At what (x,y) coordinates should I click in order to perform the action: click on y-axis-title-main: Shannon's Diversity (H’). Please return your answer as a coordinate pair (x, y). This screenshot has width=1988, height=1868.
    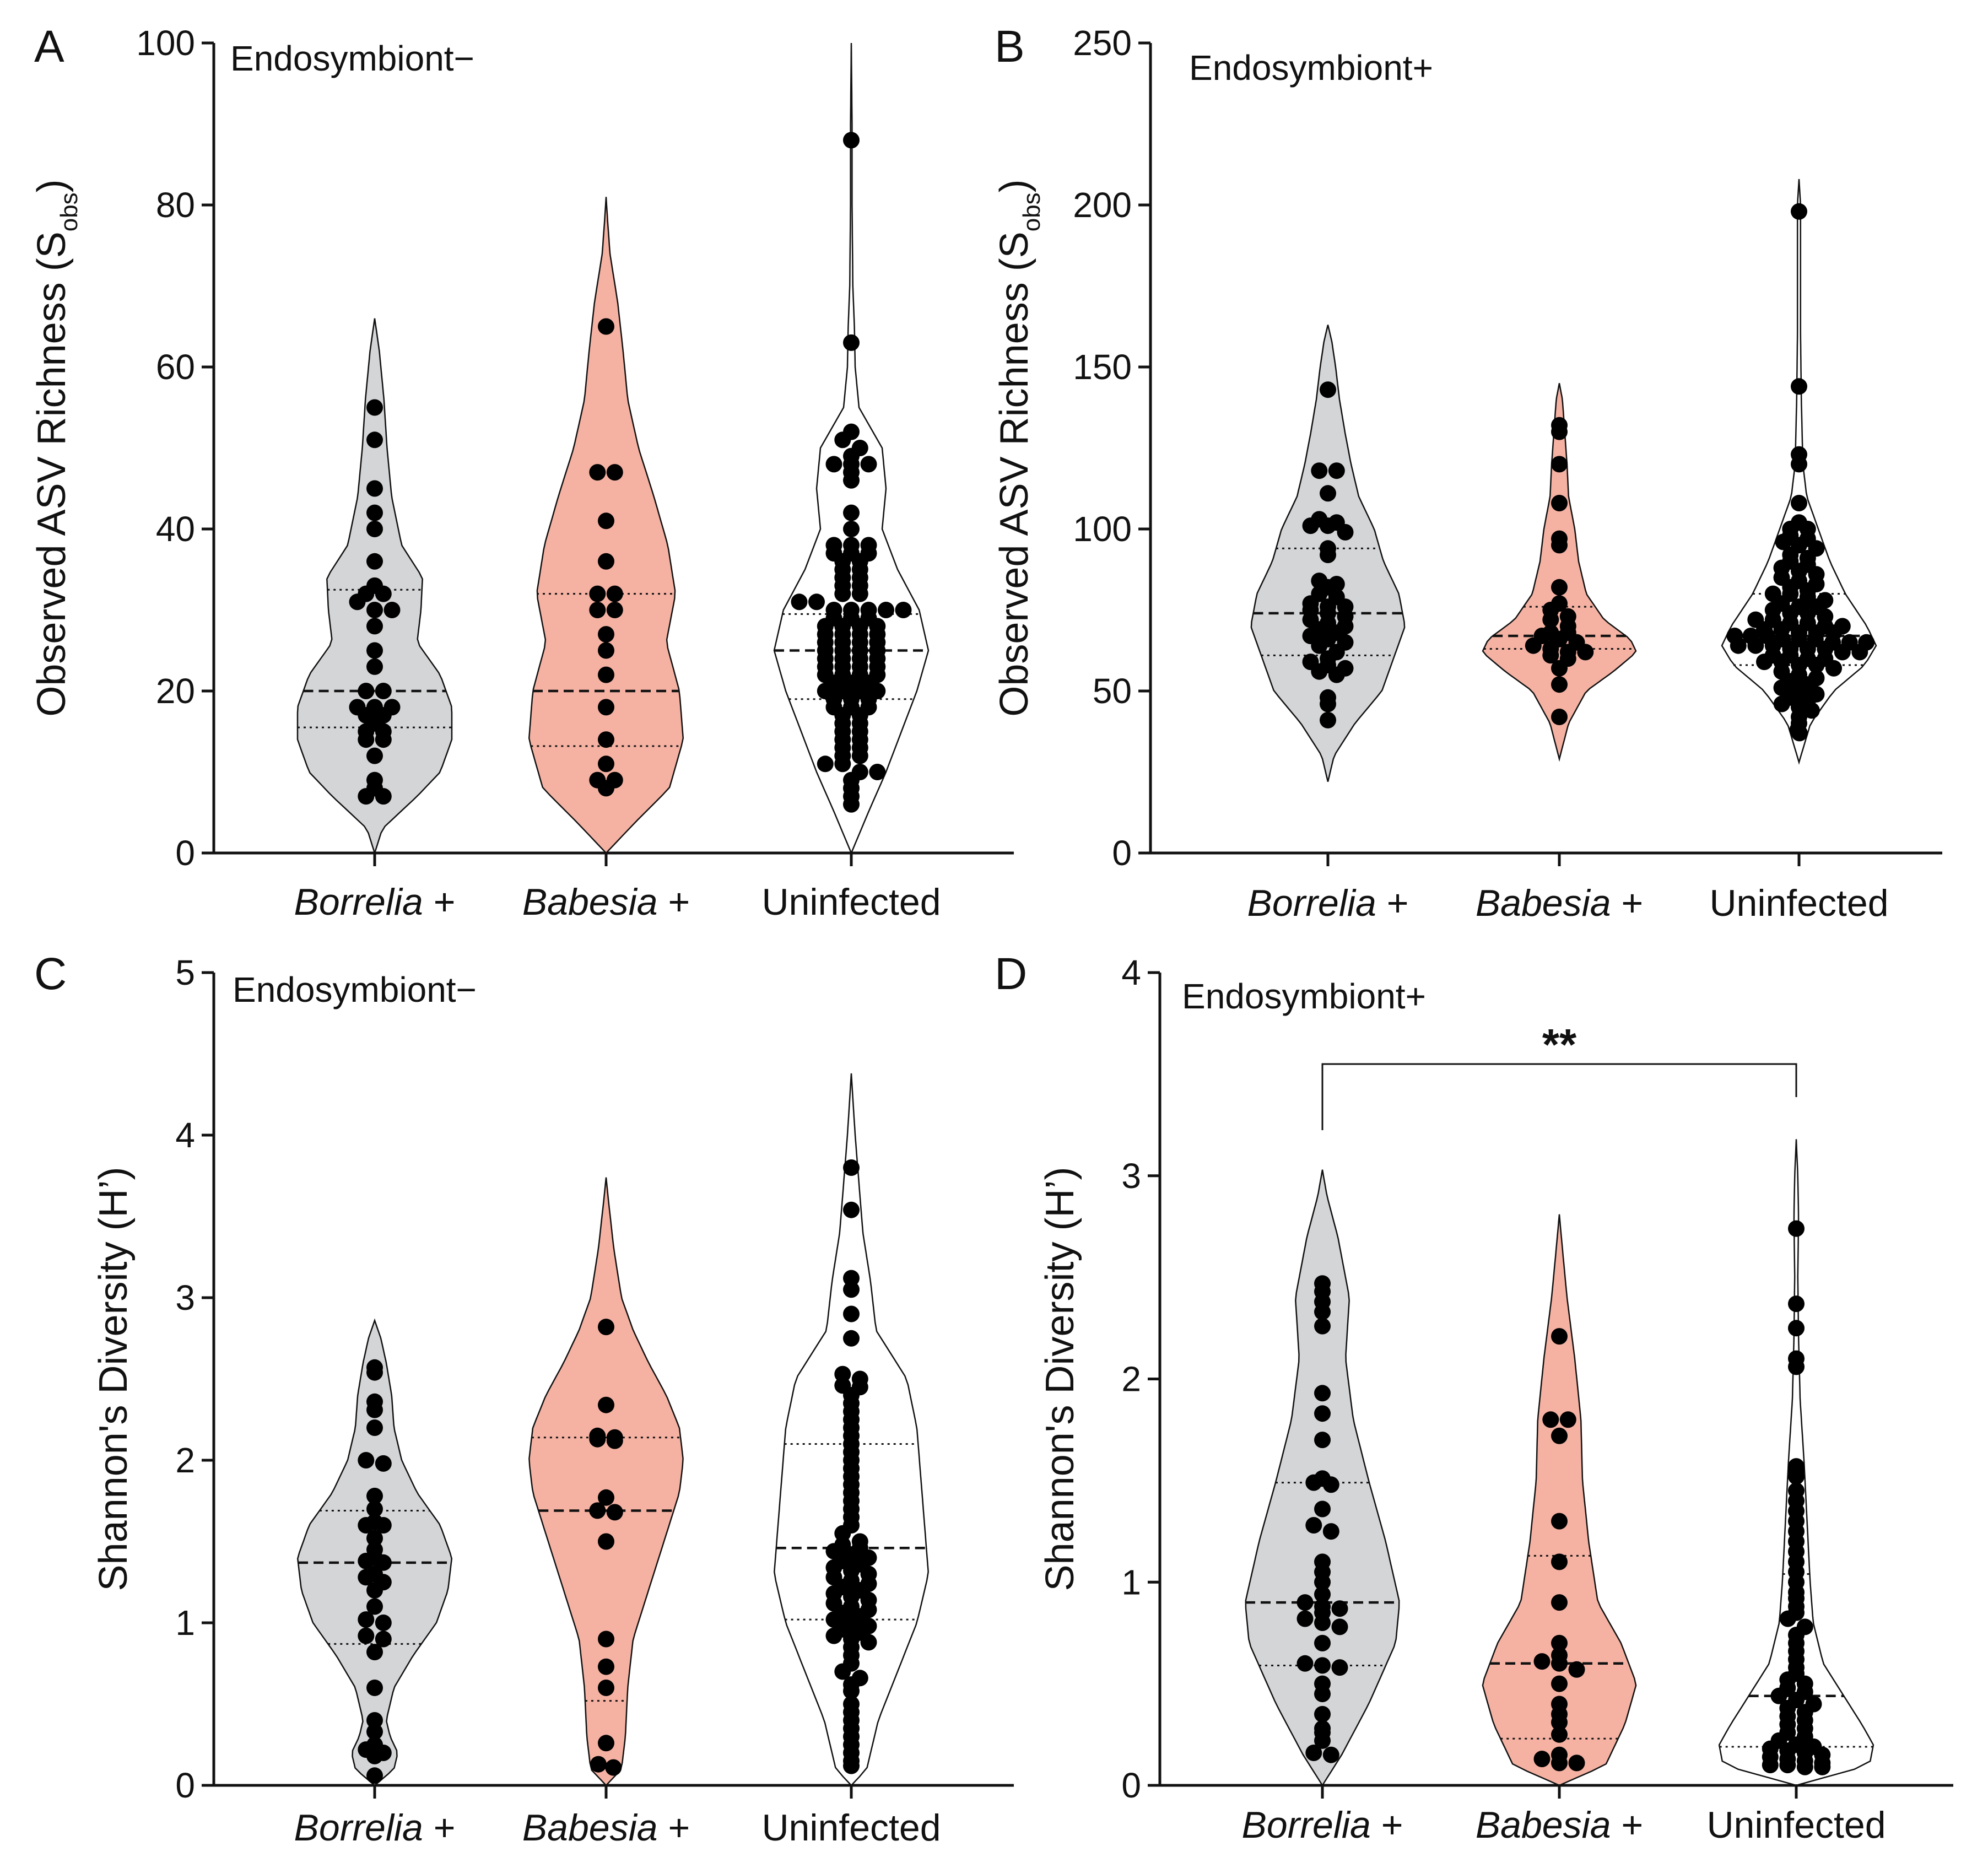
    Looking at the image, I should click on (113, 1379).